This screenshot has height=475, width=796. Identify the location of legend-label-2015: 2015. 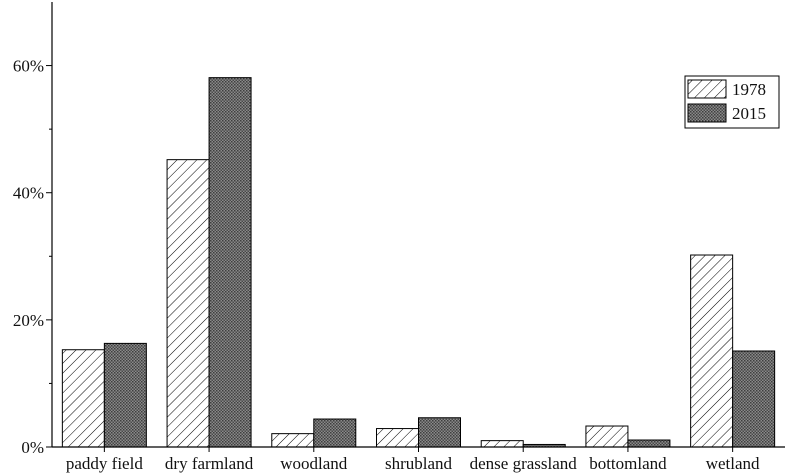
(749, 113).